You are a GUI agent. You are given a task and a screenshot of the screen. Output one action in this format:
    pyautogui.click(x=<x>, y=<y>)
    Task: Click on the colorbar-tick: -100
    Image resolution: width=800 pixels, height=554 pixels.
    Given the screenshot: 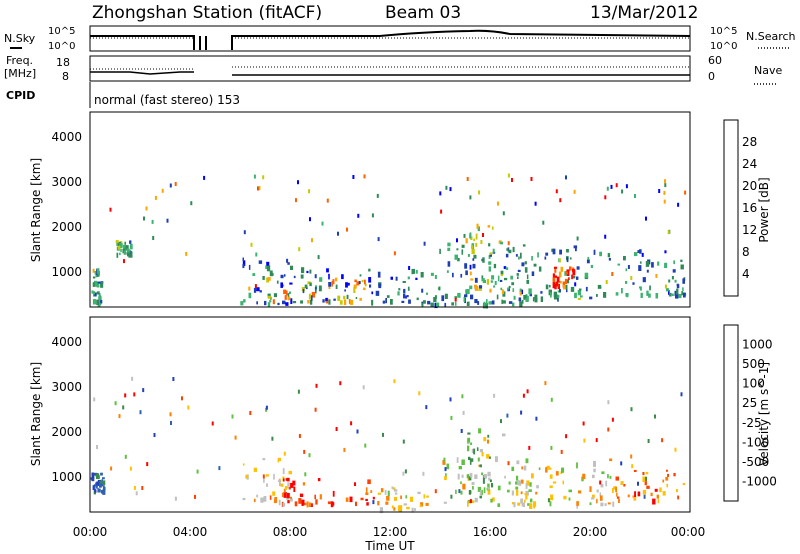 What is the action you would take?
    pyautogui.click(x=755, y=442)
    